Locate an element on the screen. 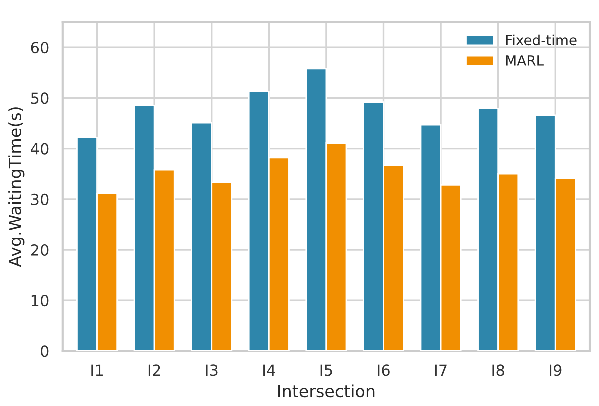  x-tick-label: I4 is located at coordinates (270, 370).